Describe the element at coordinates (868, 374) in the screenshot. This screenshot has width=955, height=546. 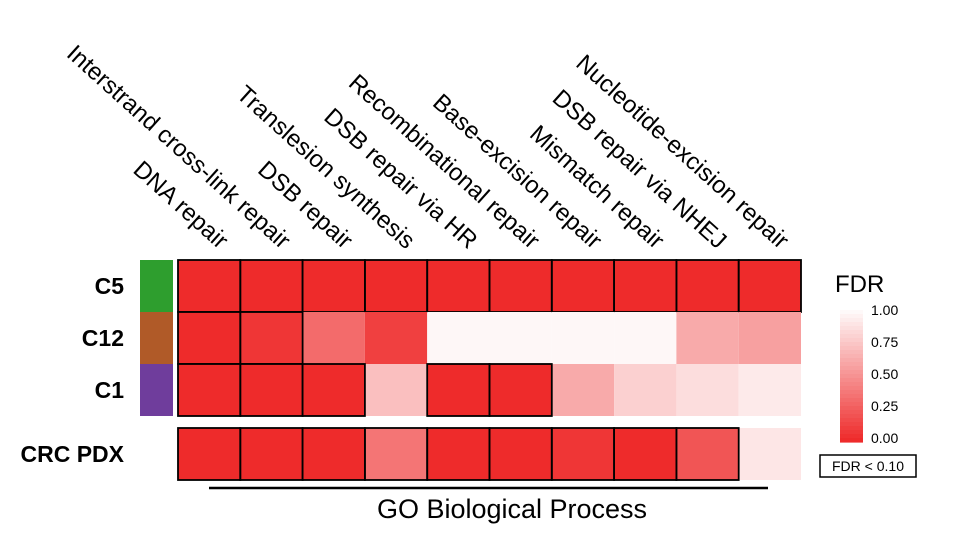
I see `legend: FDR 1.00 0.75 0.50 0.25 0.00 FDR < 0.10` at that location.